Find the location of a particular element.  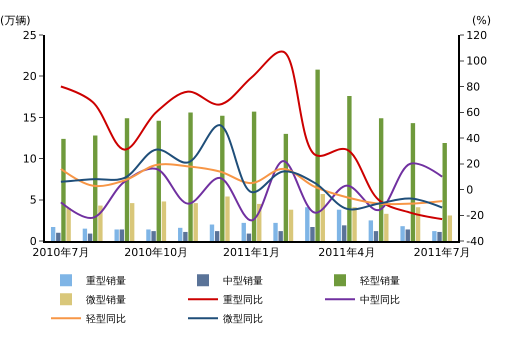

y2-tick-label: -20 is located at coordinates (475, 215).